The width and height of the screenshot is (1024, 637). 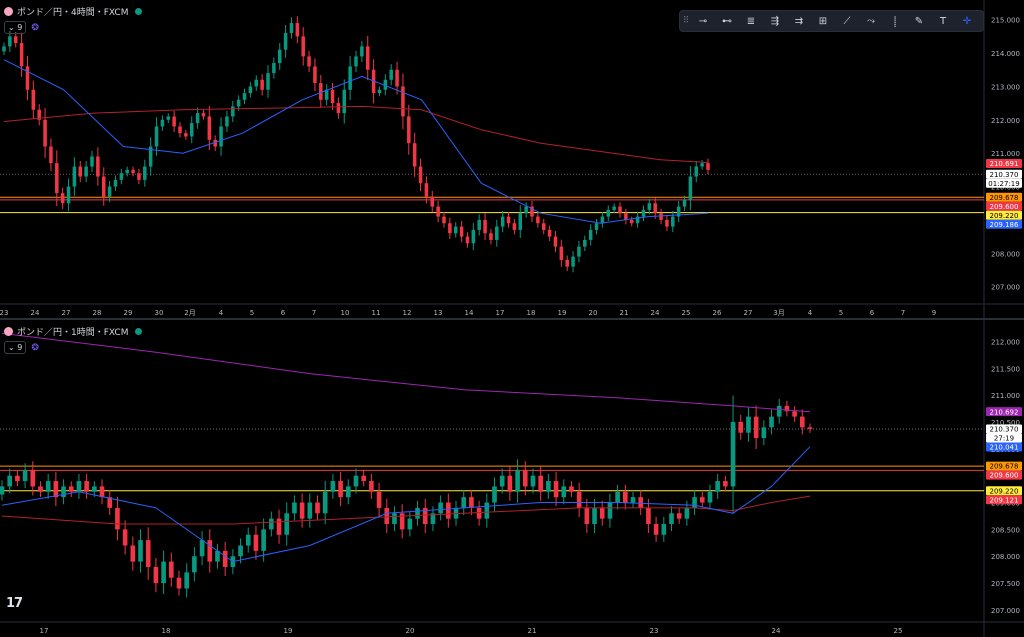 I want to click on x-tick-label: 5, so click(x=252, y=313).